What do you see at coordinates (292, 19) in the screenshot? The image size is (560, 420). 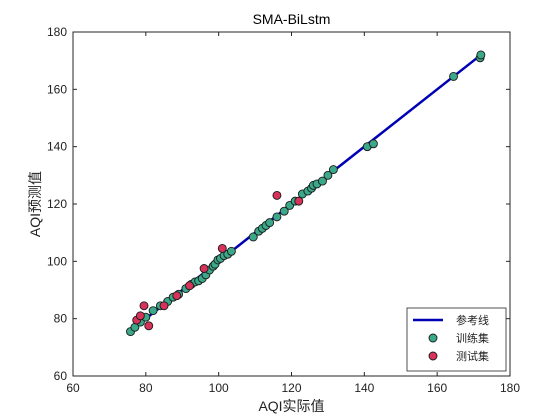 I see `chart-title: SMA-BiLstm` at bounding box center [292, 19].